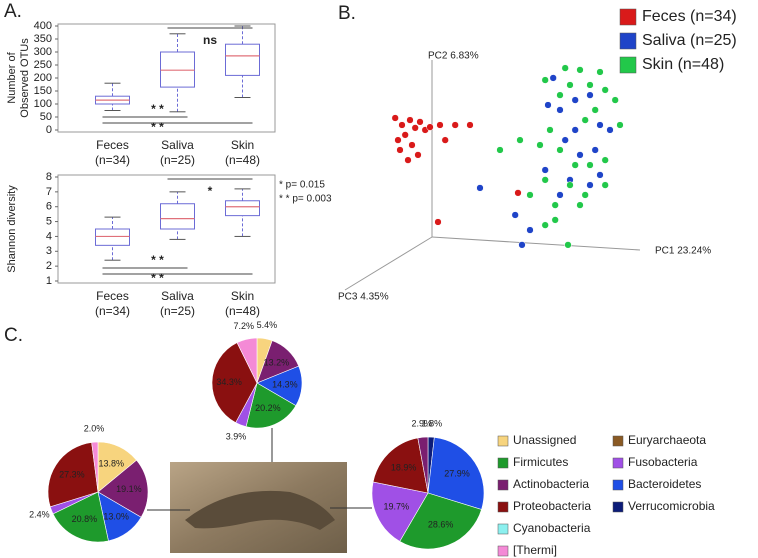 Image resolution: width=758 pixels, height=558 pixels. Describe the element at coordinates (177, 145) in the screenshot. I see `x-tick-label: Saliva` at that location.